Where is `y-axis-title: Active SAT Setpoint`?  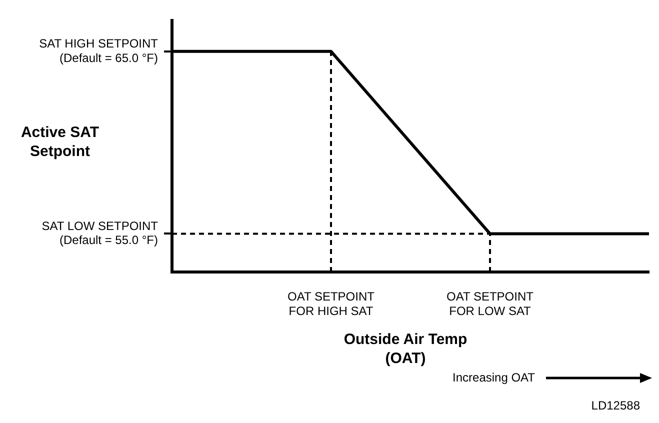
y-axis-title: Active SAT Setpoint is located at coordinates (60, 142).